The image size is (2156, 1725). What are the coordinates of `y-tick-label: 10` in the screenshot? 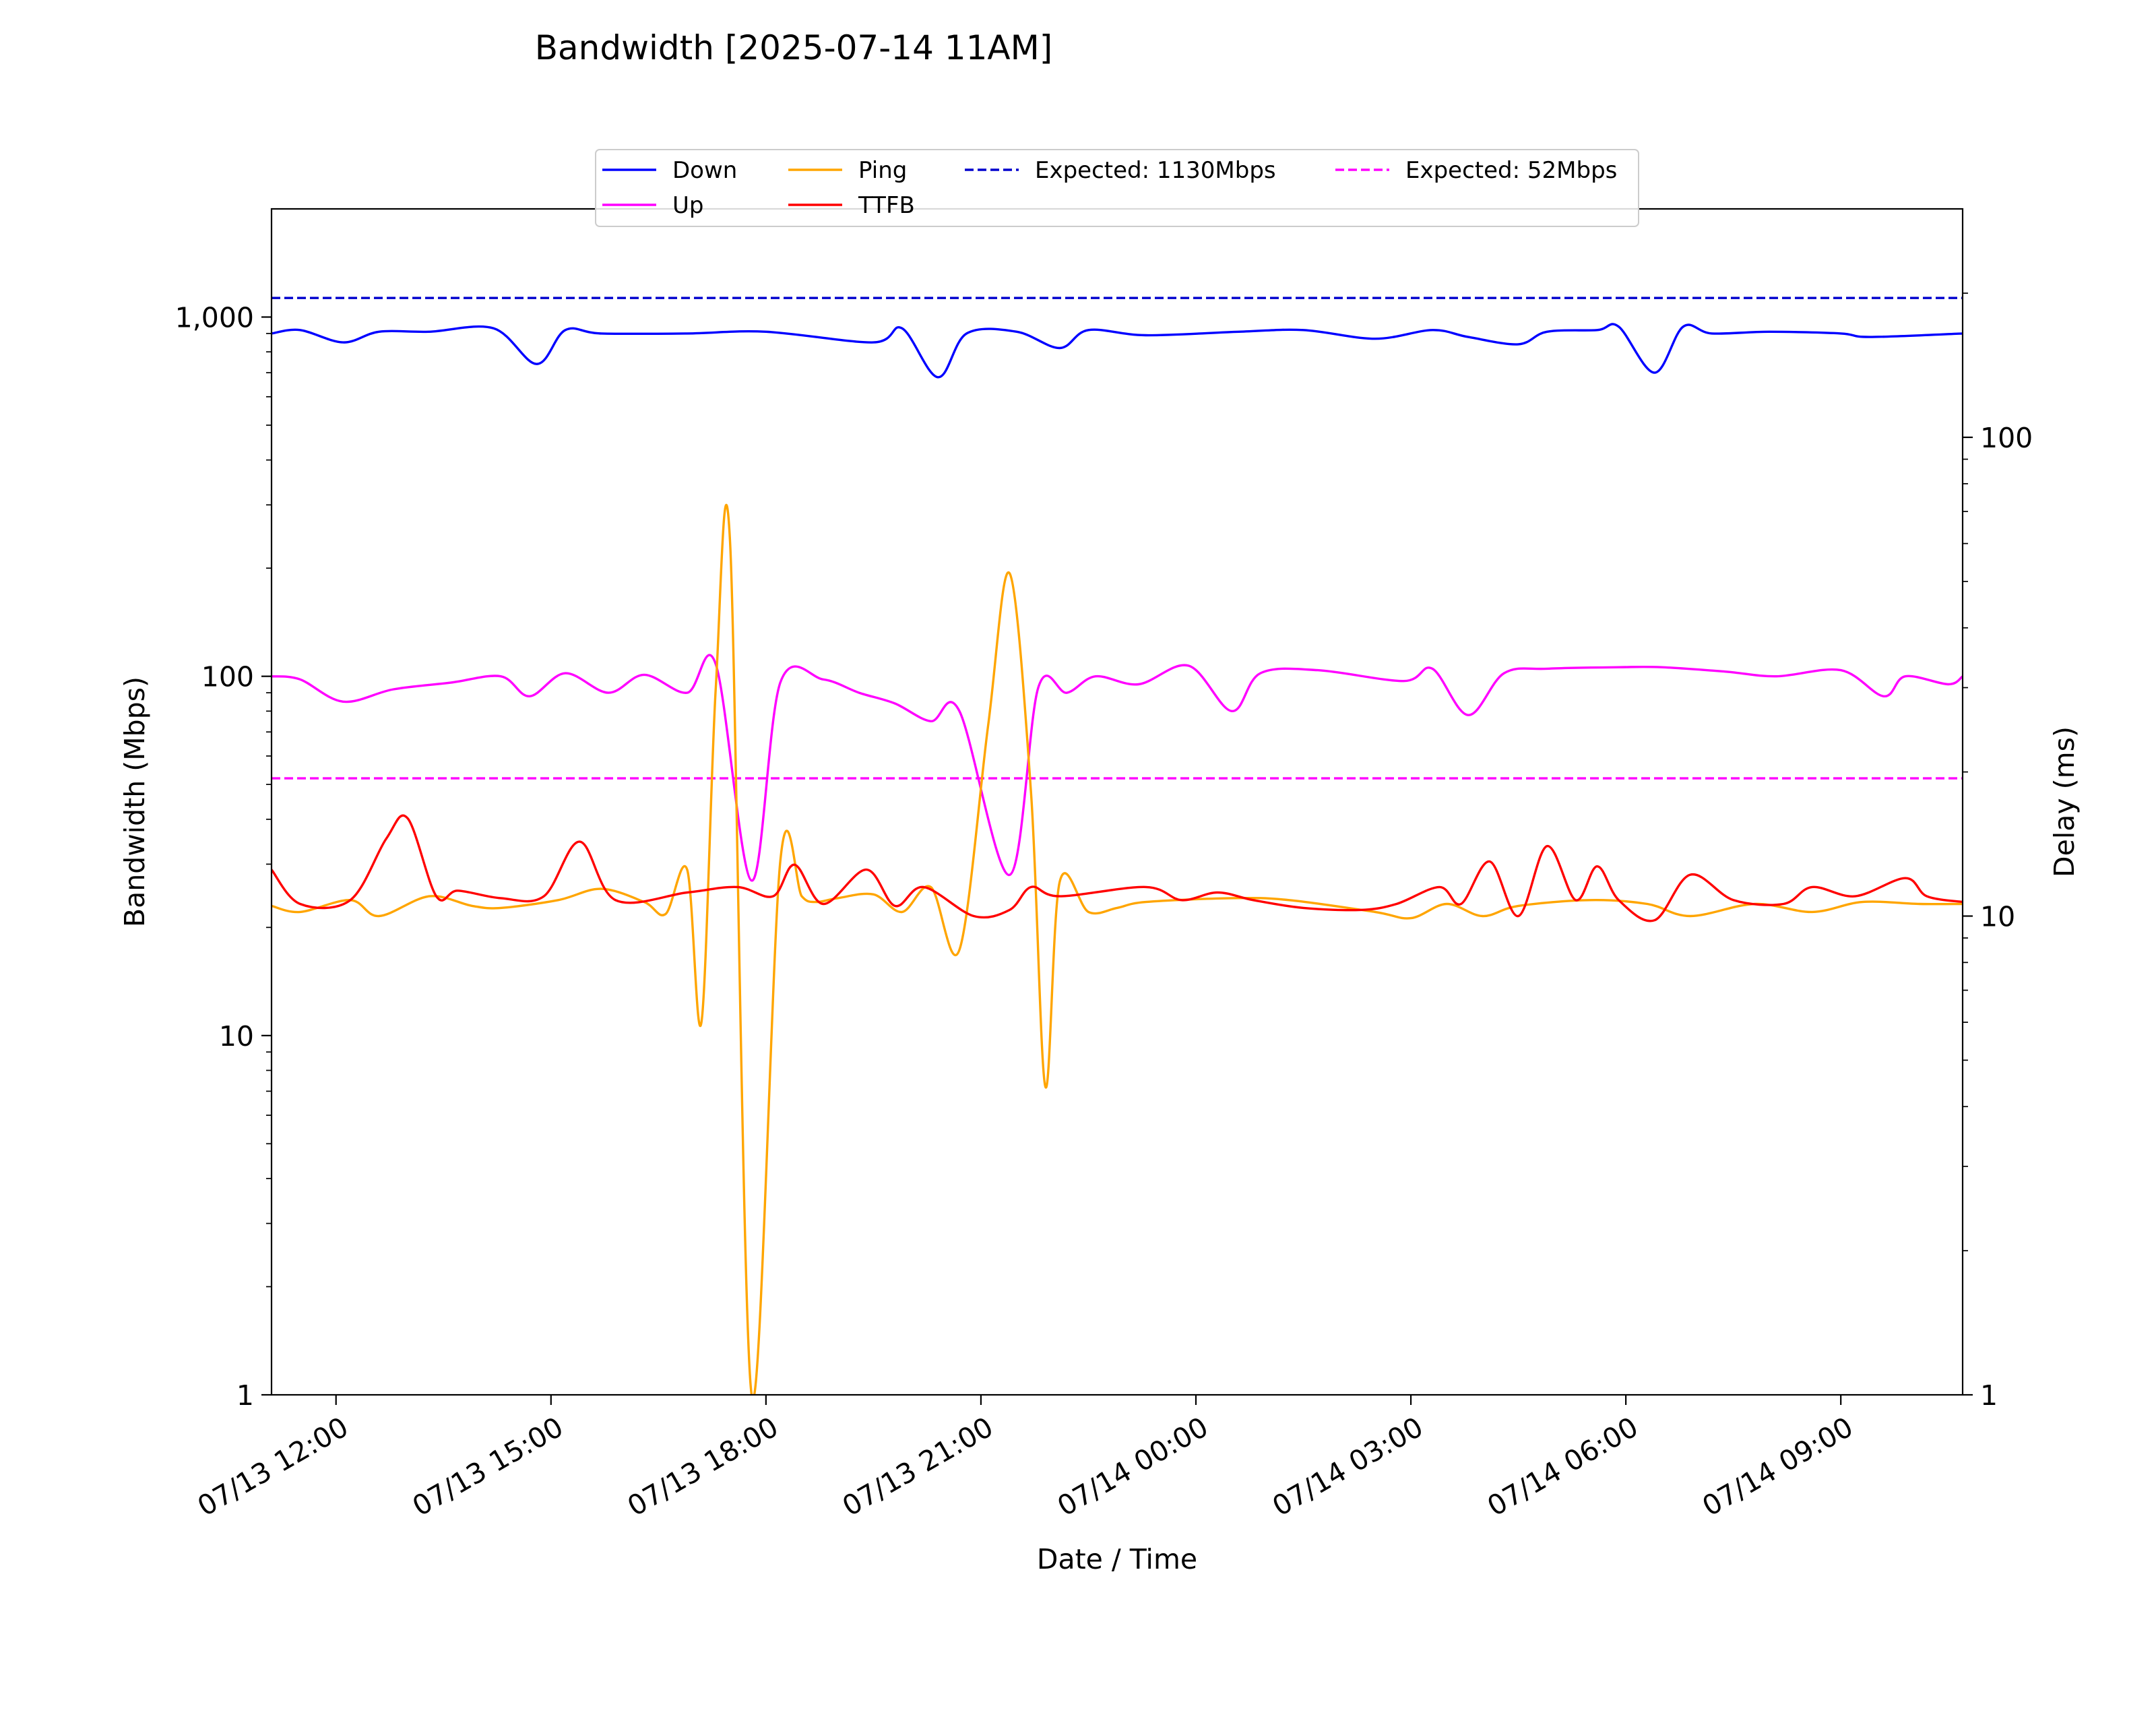 It's located at (236, 1036).